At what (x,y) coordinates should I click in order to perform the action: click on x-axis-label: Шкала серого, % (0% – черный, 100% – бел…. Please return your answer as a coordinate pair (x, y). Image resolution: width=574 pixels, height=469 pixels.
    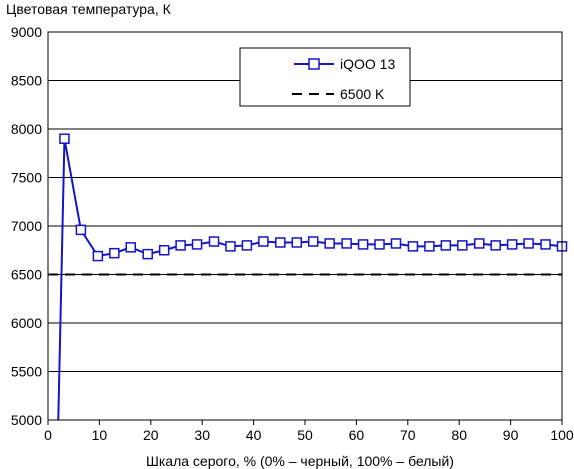
    Looking at the image, I should click on (300, 461).